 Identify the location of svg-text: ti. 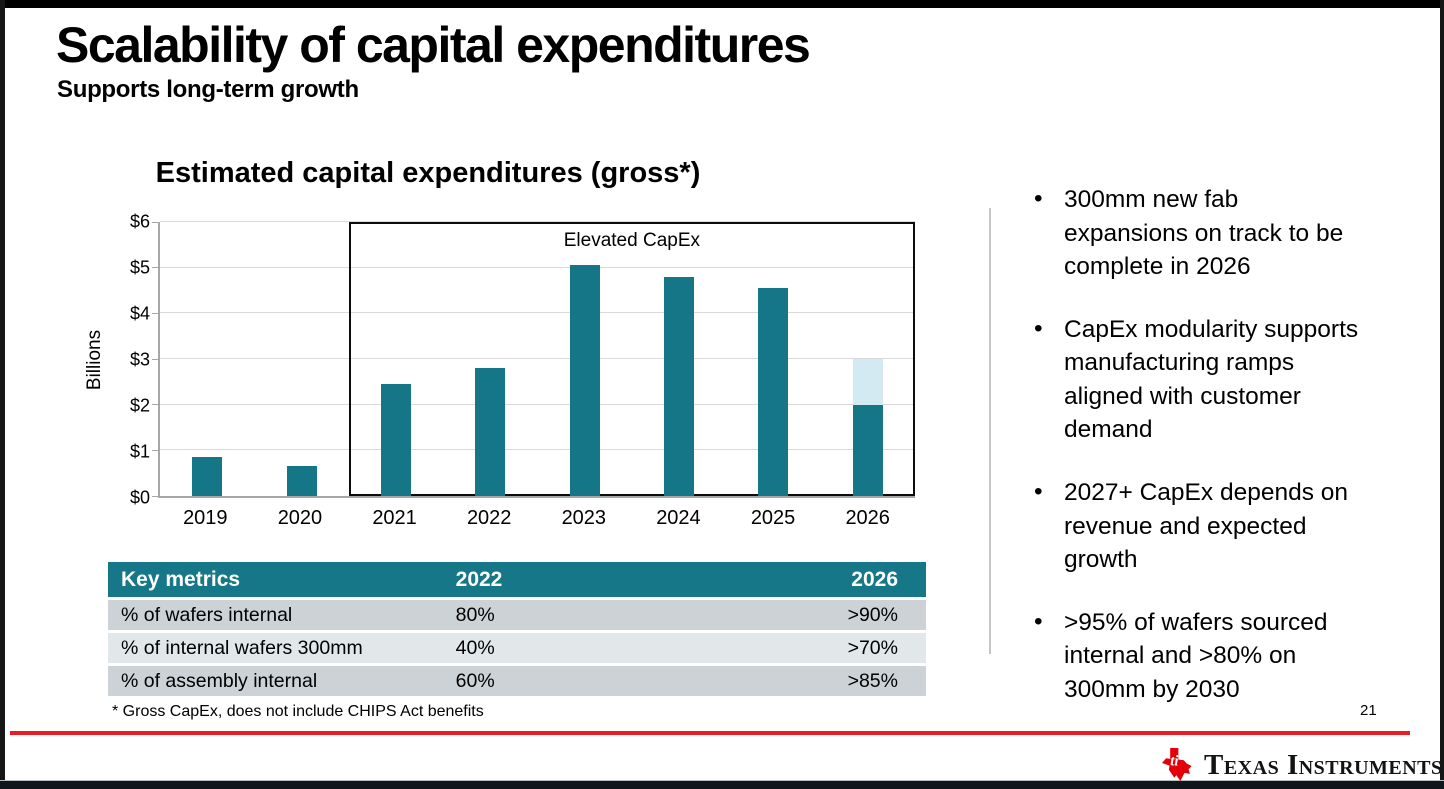
(1174, 762).